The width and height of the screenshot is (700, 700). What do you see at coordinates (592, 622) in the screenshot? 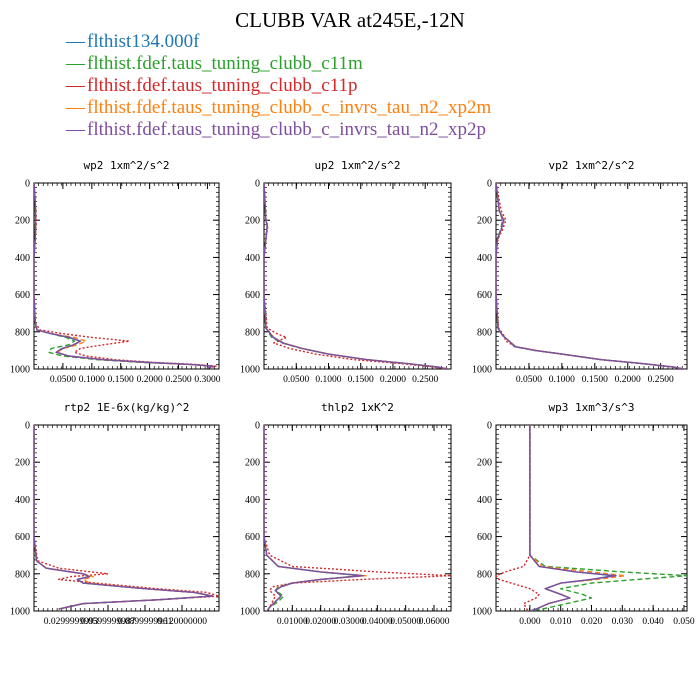
I see `x-tick-label: 0.020` at bounding box center [592, 622].